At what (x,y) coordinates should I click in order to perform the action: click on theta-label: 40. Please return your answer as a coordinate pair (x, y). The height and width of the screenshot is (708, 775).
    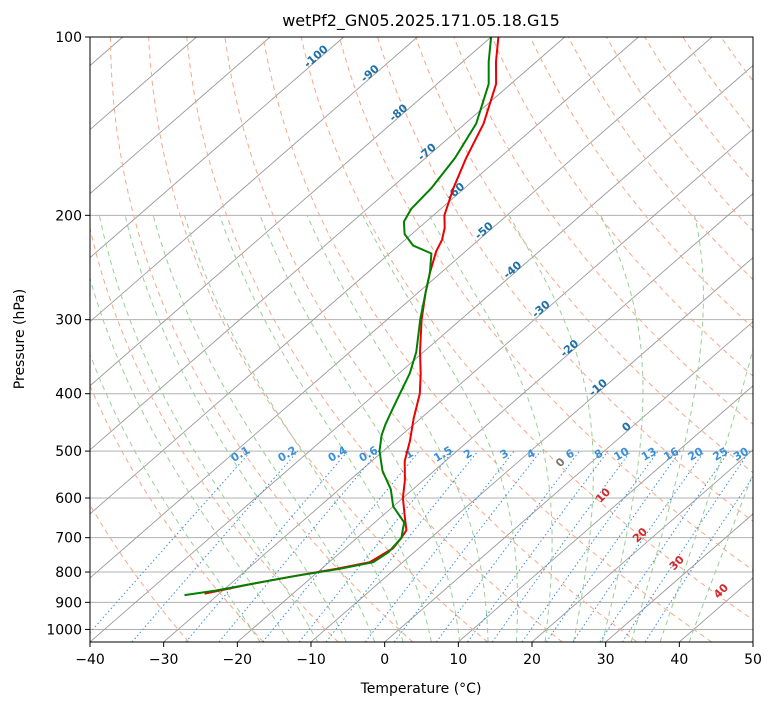
    Looking at the image, I should click on (721, 591).